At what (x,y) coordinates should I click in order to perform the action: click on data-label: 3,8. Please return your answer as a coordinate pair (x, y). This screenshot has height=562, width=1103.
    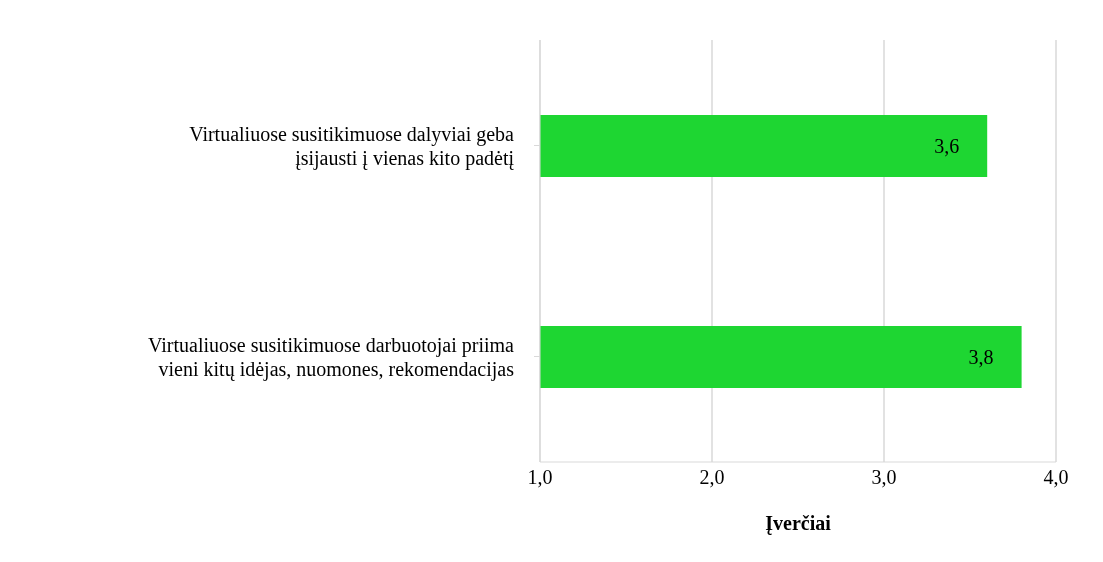
    Looking at the image, I should click on (981, 357).